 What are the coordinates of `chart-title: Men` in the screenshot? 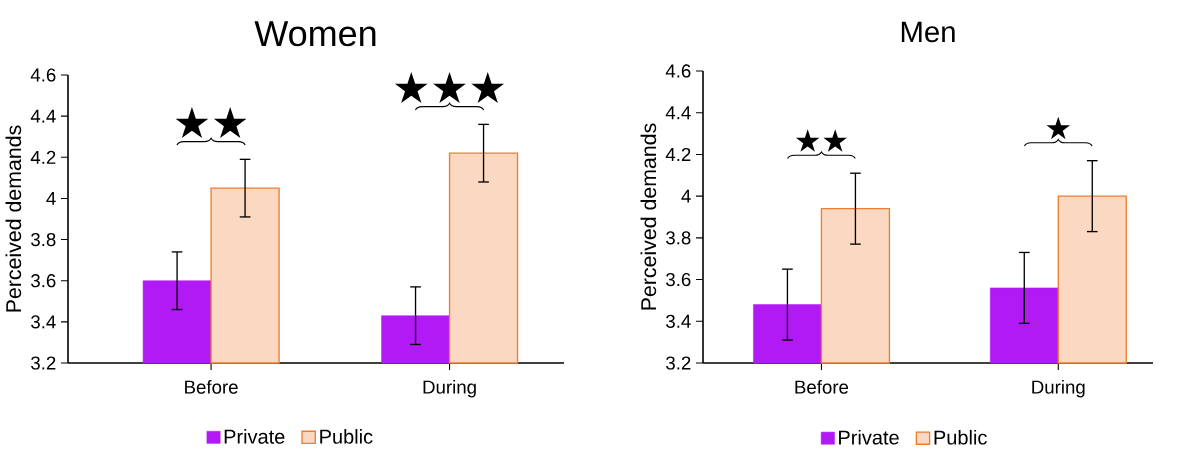 It's located at (928, 32).